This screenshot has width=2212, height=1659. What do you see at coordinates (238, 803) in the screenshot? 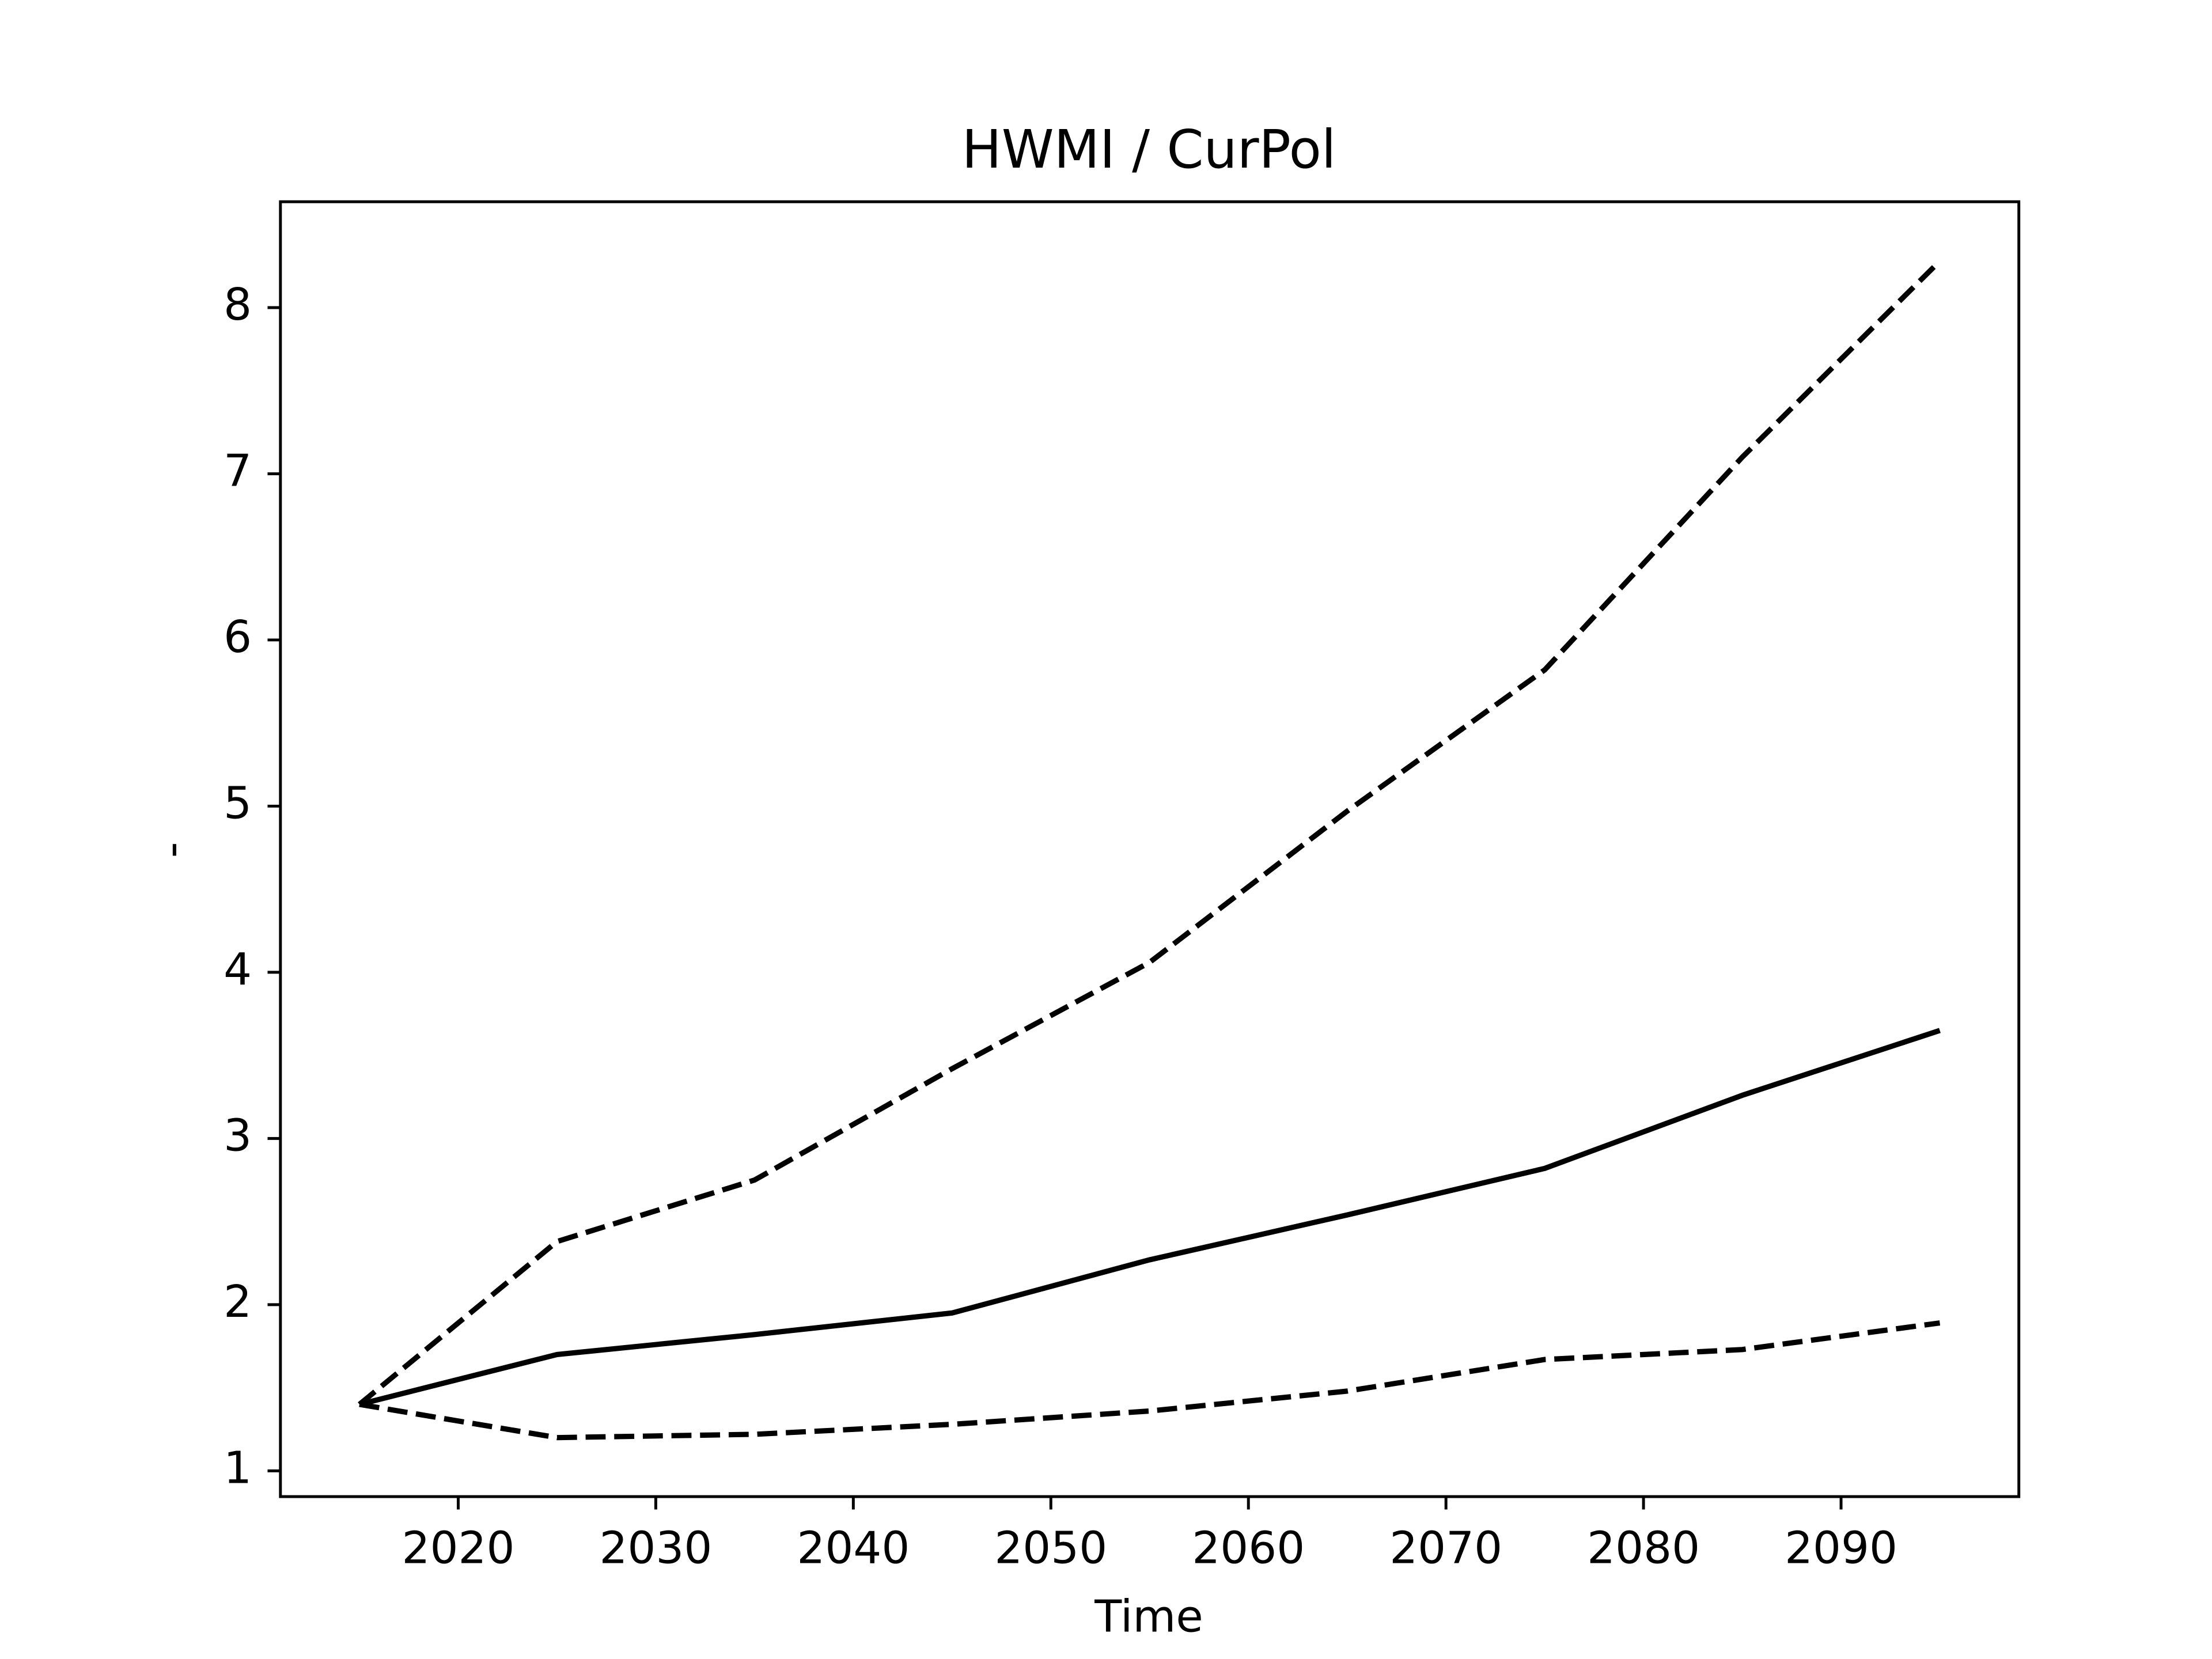
I see `y-tick-label: 5` at bounding box center [238, 803].